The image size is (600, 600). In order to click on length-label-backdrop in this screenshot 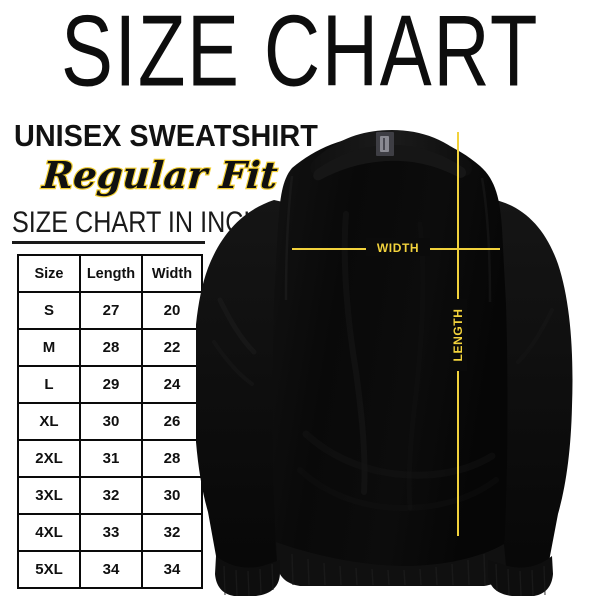, I will do `click(458, 335)`.